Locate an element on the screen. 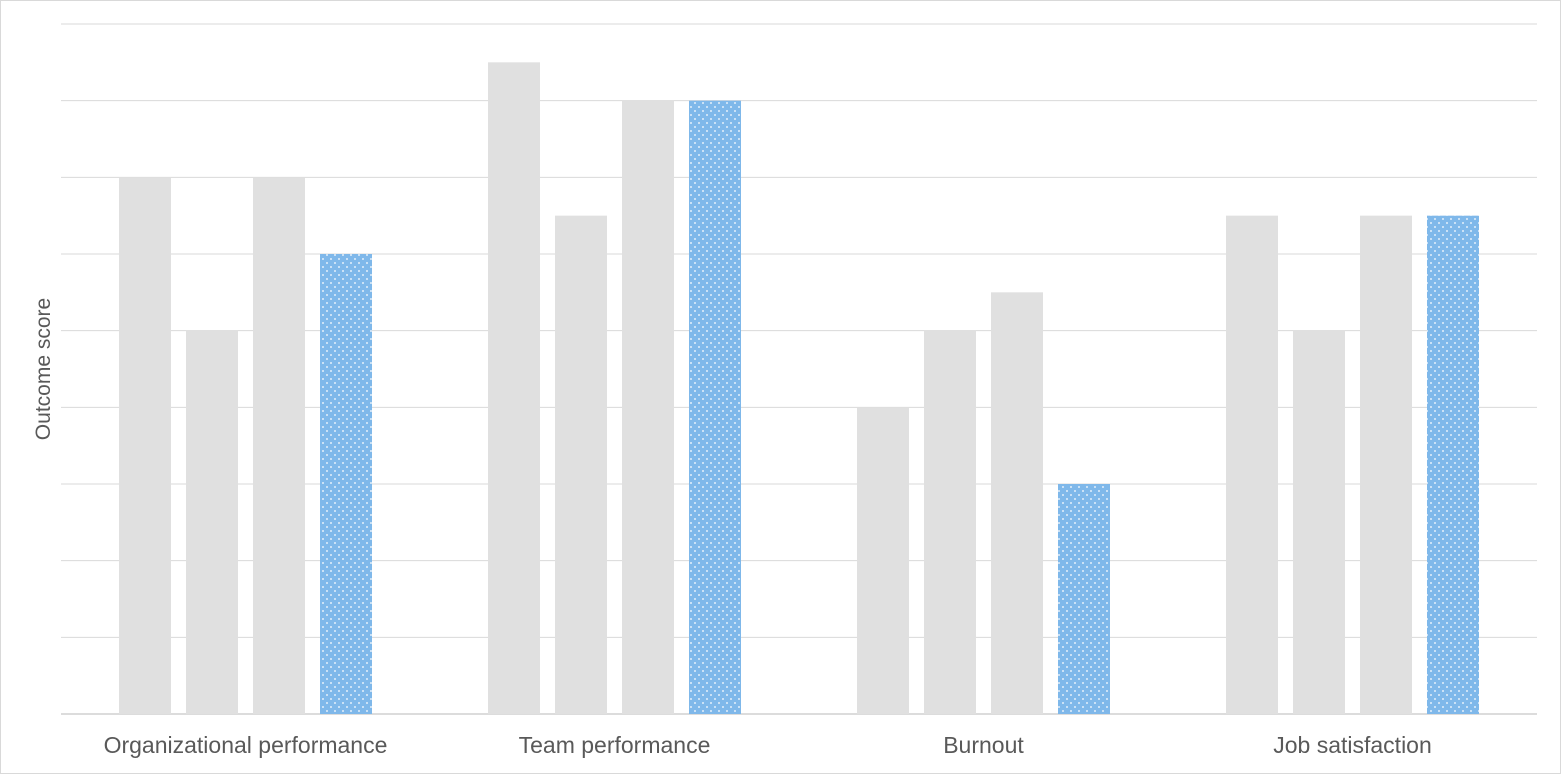 The height and width of the screenshot is (775, 1561). bar-4-burnout is located at coordinates (1084, 599).